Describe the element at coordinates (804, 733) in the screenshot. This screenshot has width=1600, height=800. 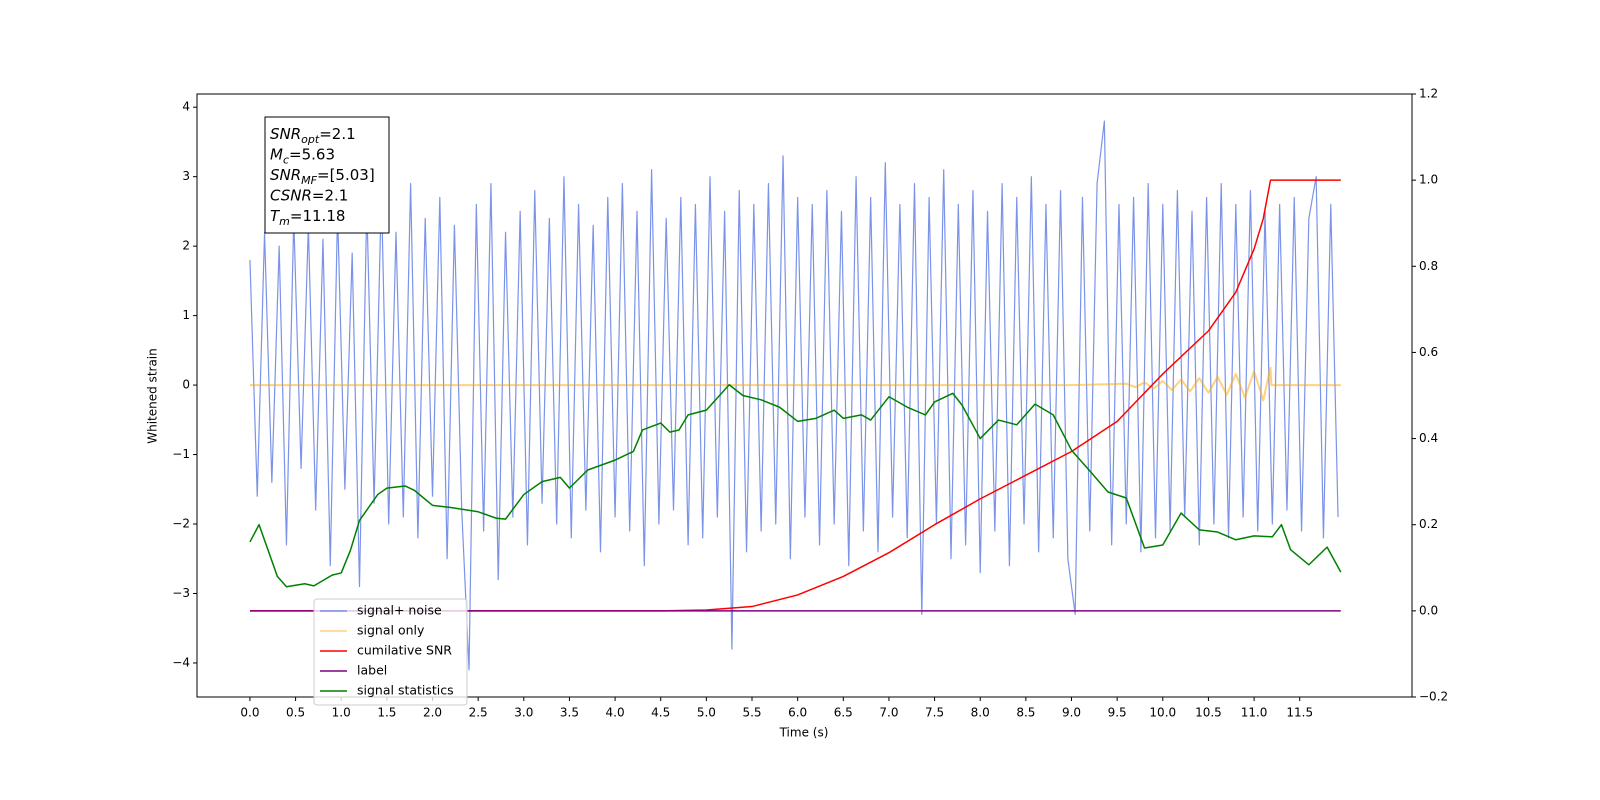
I see `x-axis-label: Time (s)` at that location.